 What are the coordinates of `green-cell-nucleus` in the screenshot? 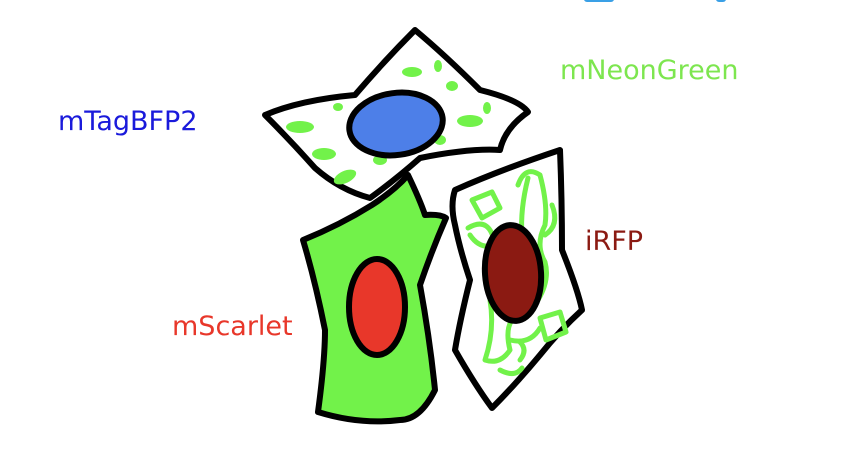 It's located at (377, 307).